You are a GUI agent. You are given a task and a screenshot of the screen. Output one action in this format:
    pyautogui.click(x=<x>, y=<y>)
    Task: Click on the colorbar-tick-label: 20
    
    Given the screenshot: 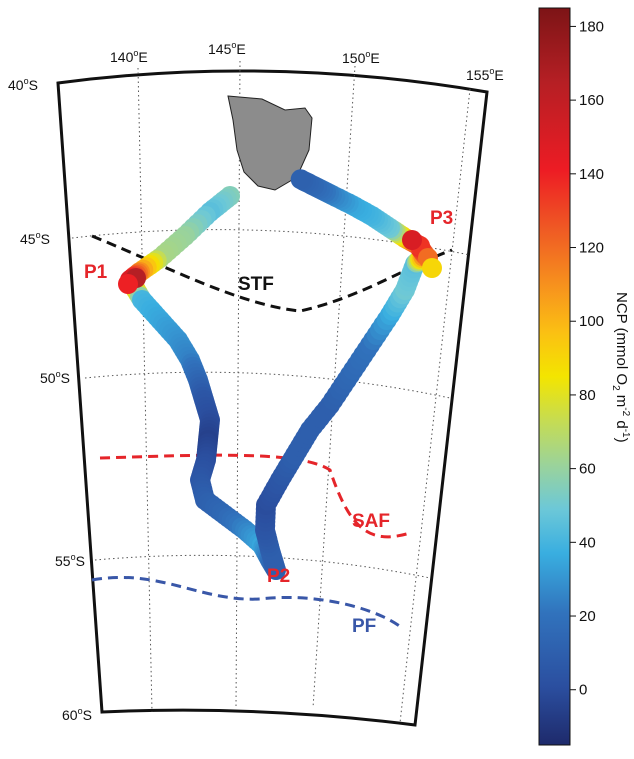 What is the action you would take?
    pyautogui.click(x=587, y=616)
    